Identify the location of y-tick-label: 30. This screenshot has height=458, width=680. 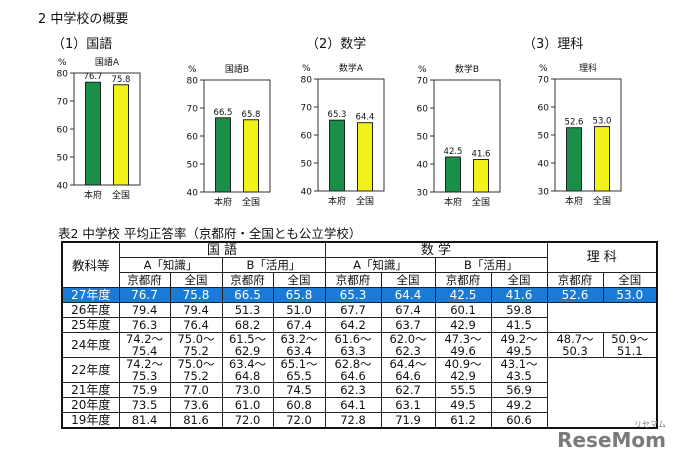
(544, 193).